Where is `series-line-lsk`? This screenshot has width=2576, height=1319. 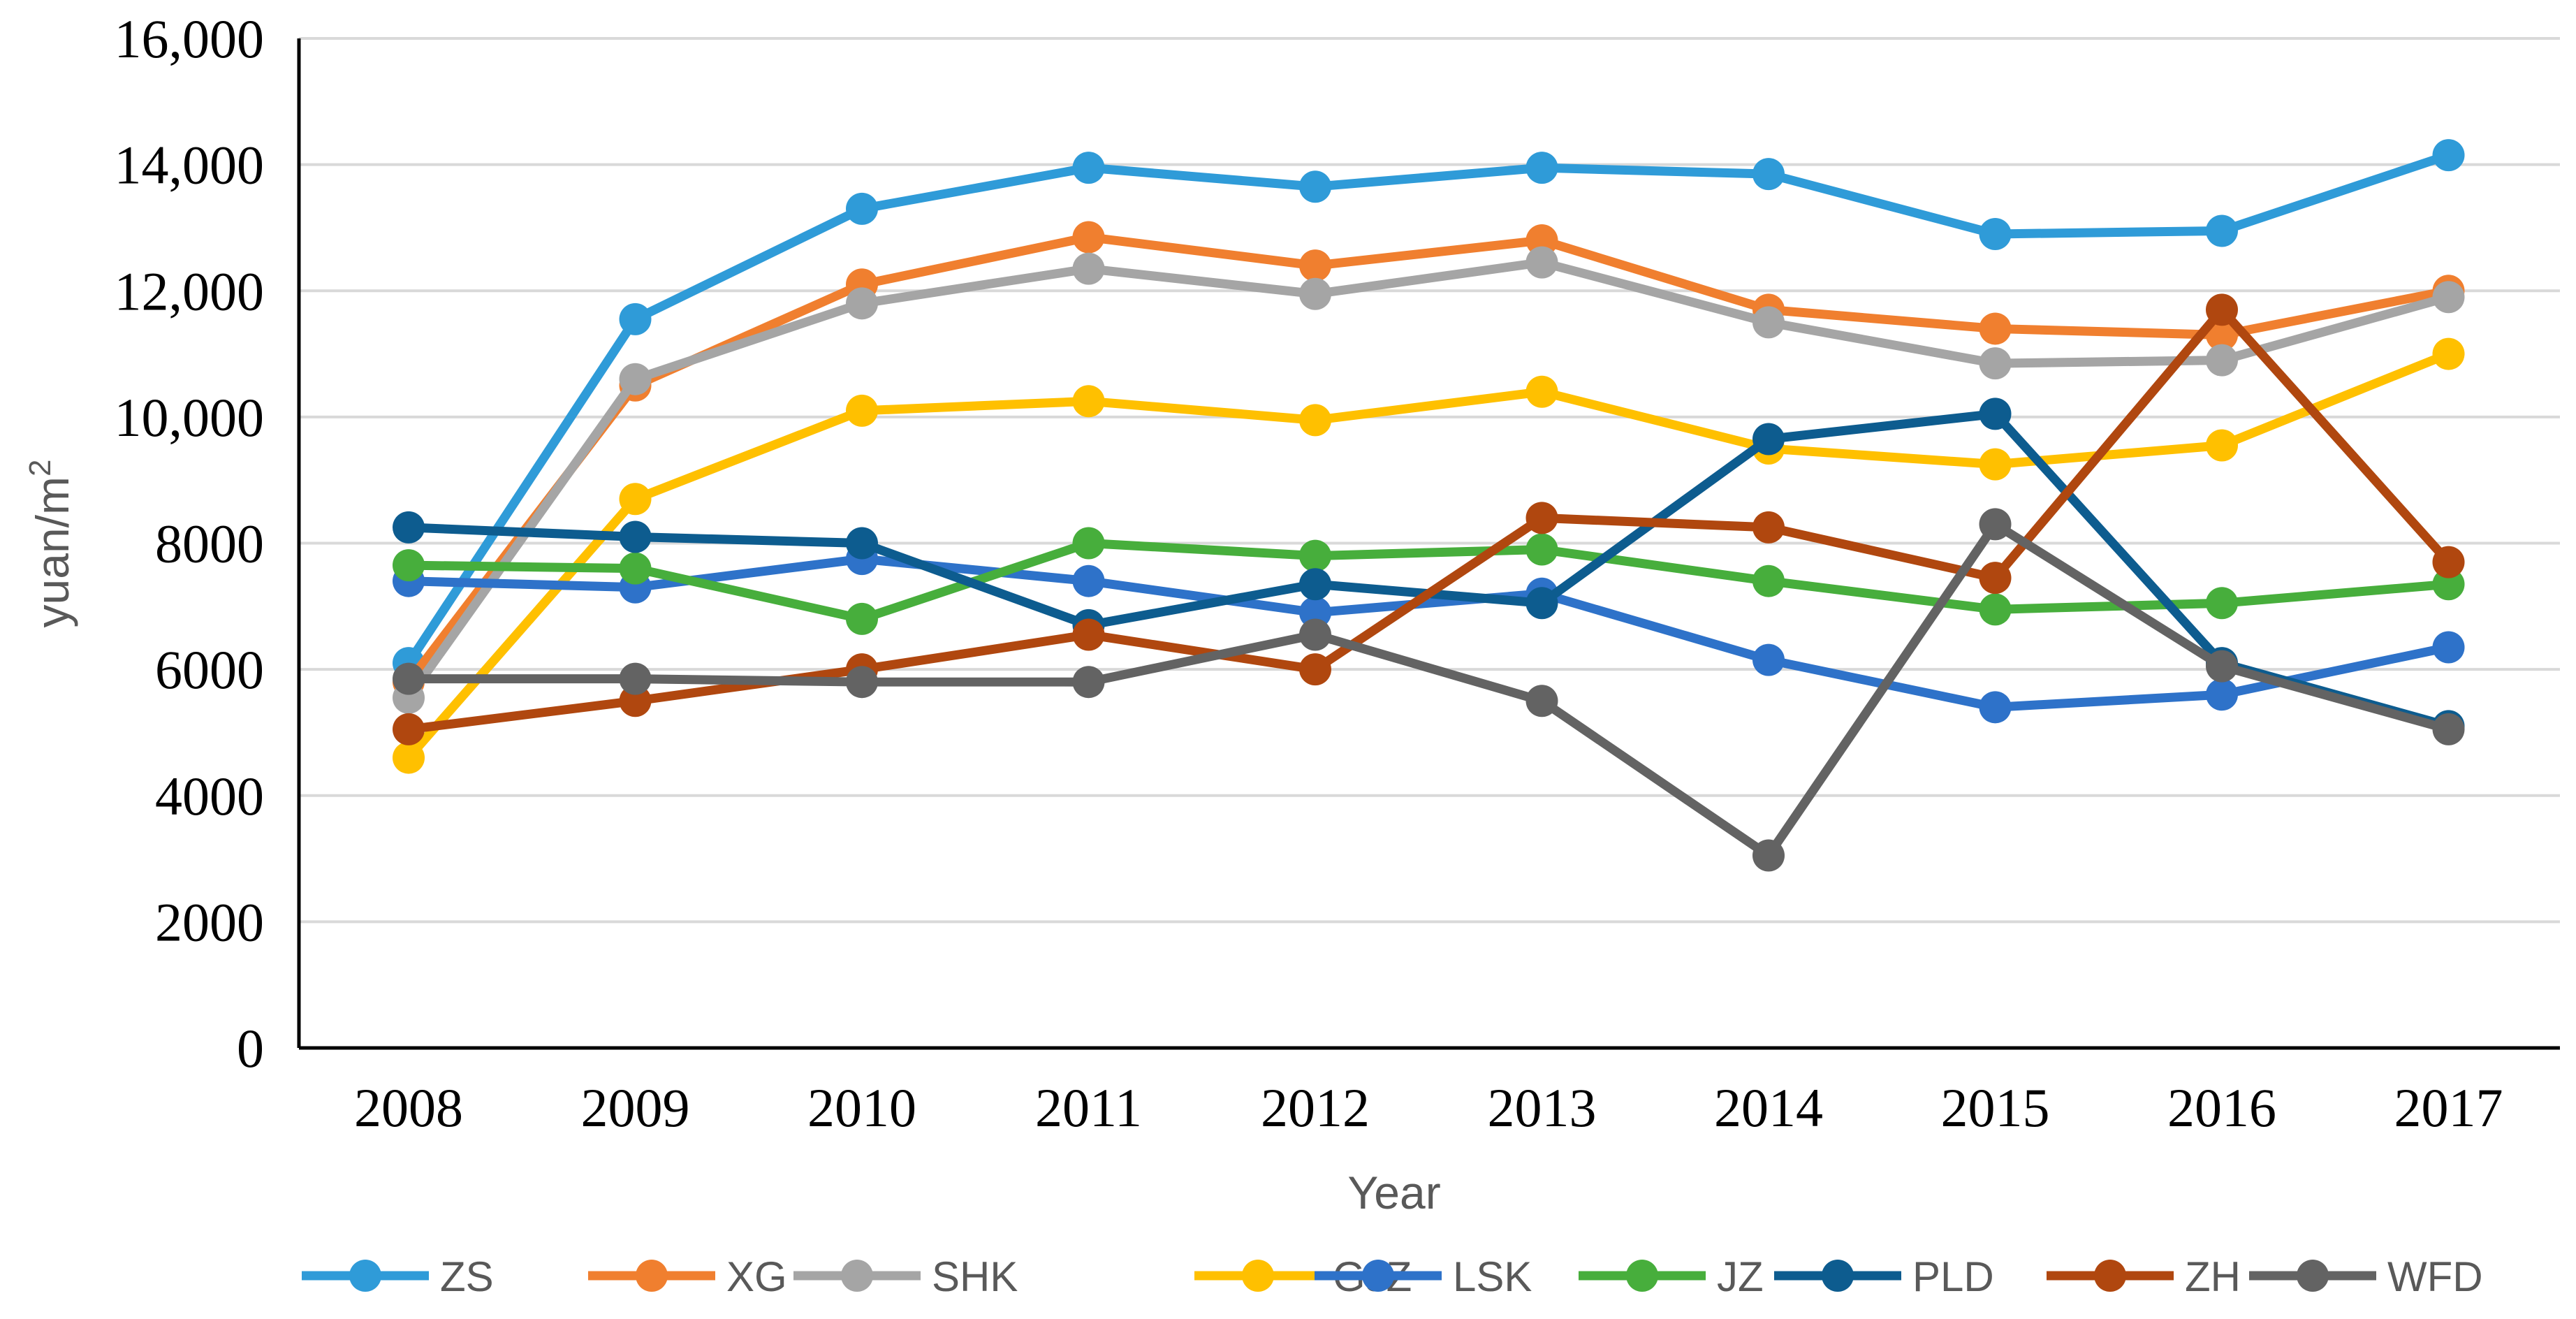 series-line-lsk is located at coordinates (1428, 633).